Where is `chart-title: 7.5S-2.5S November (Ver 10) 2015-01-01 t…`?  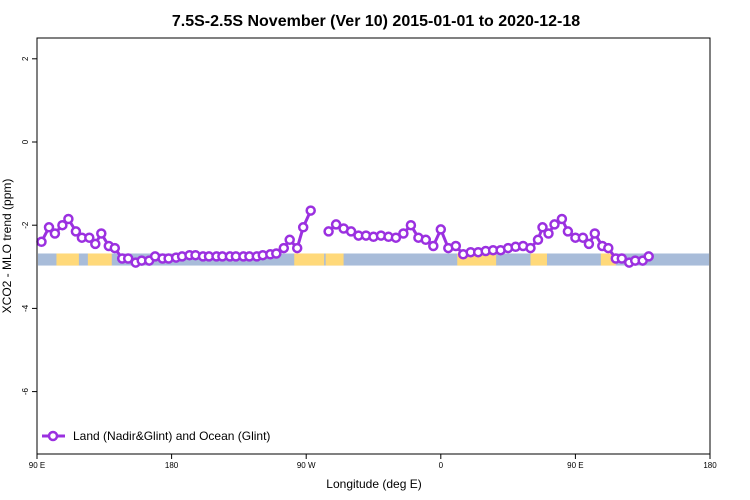
chart-title: 7.5S-2.5S November (Ver 10) 2015-01-01 t… is located at coordinates (376, 21).